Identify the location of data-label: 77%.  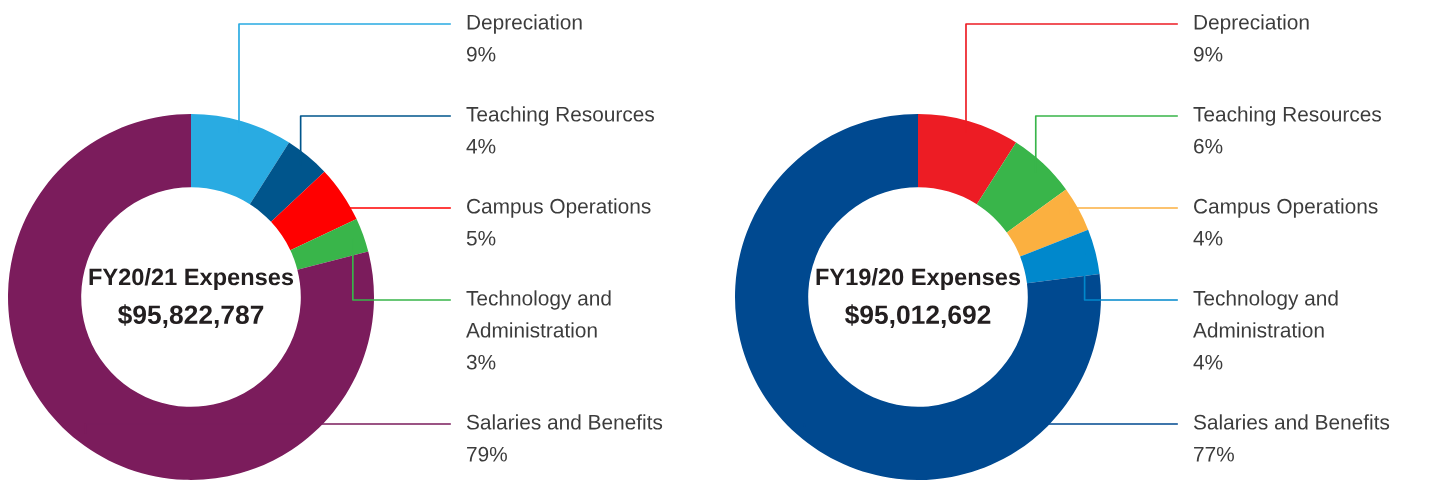
(1214, 454).